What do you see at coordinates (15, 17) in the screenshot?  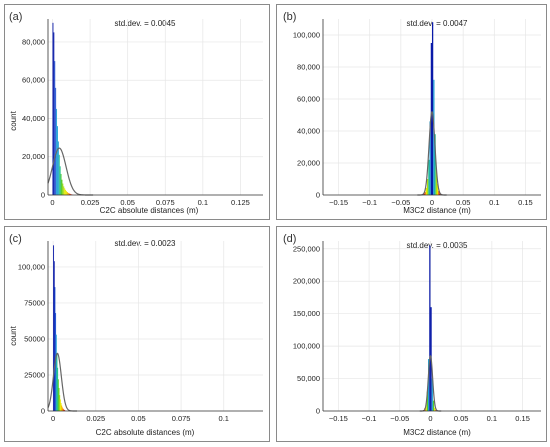 I see `panel-label: (a)` at bounding box center [15, 17].